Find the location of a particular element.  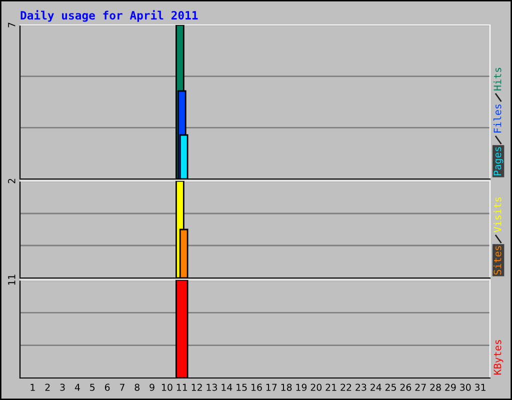

text: Sites is located at coordinates (498, 260).